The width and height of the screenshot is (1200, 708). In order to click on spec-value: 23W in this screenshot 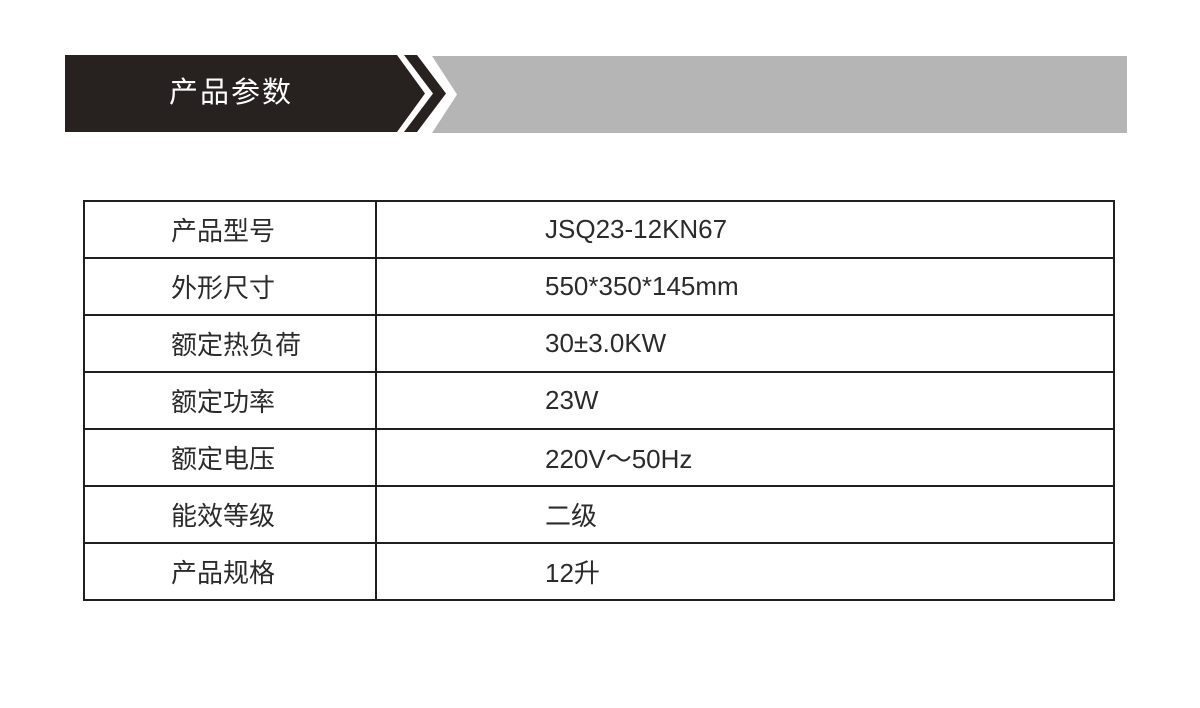, I will do `click(745, 400)`.